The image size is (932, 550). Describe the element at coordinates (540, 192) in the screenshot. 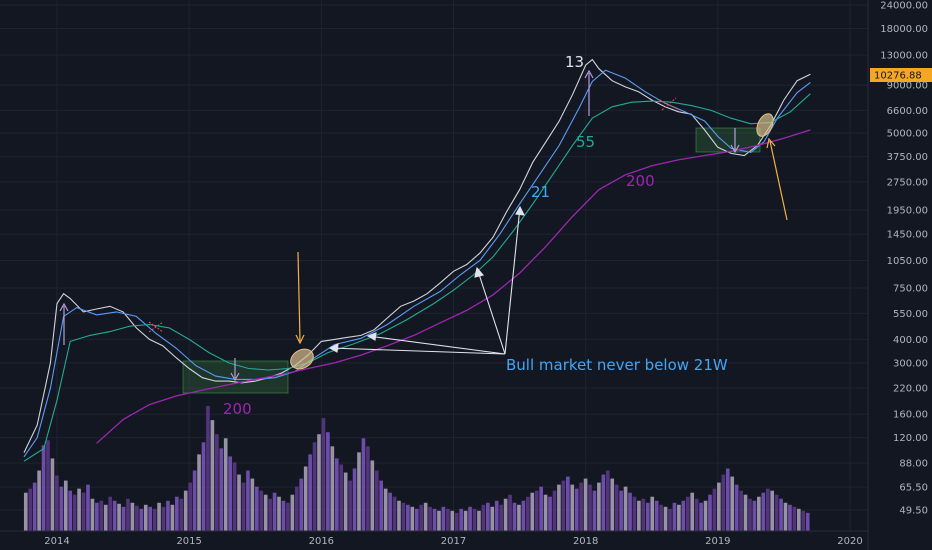

I see `ma-label-21: 21` at that location.